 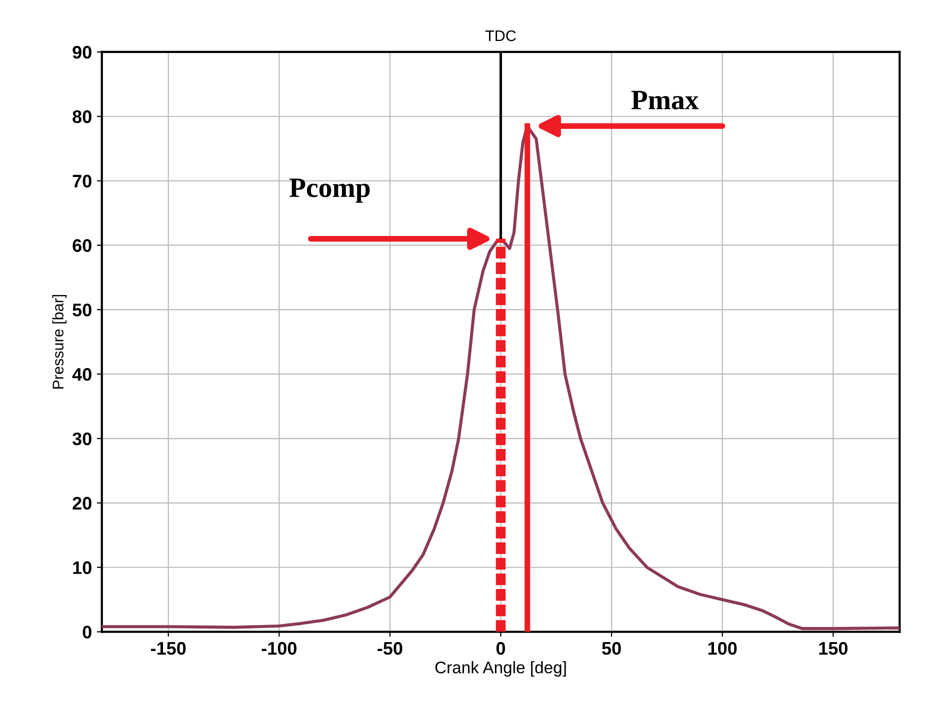 I want to click on y-axis-title: Pressure [bar], so click(x=59, y=341).